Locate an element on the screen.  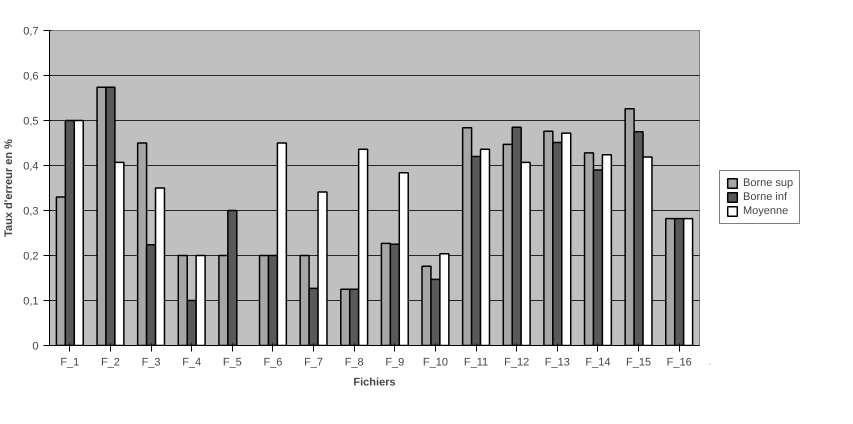
x-tick-label: F_1 is located at coordinates (70, 362).